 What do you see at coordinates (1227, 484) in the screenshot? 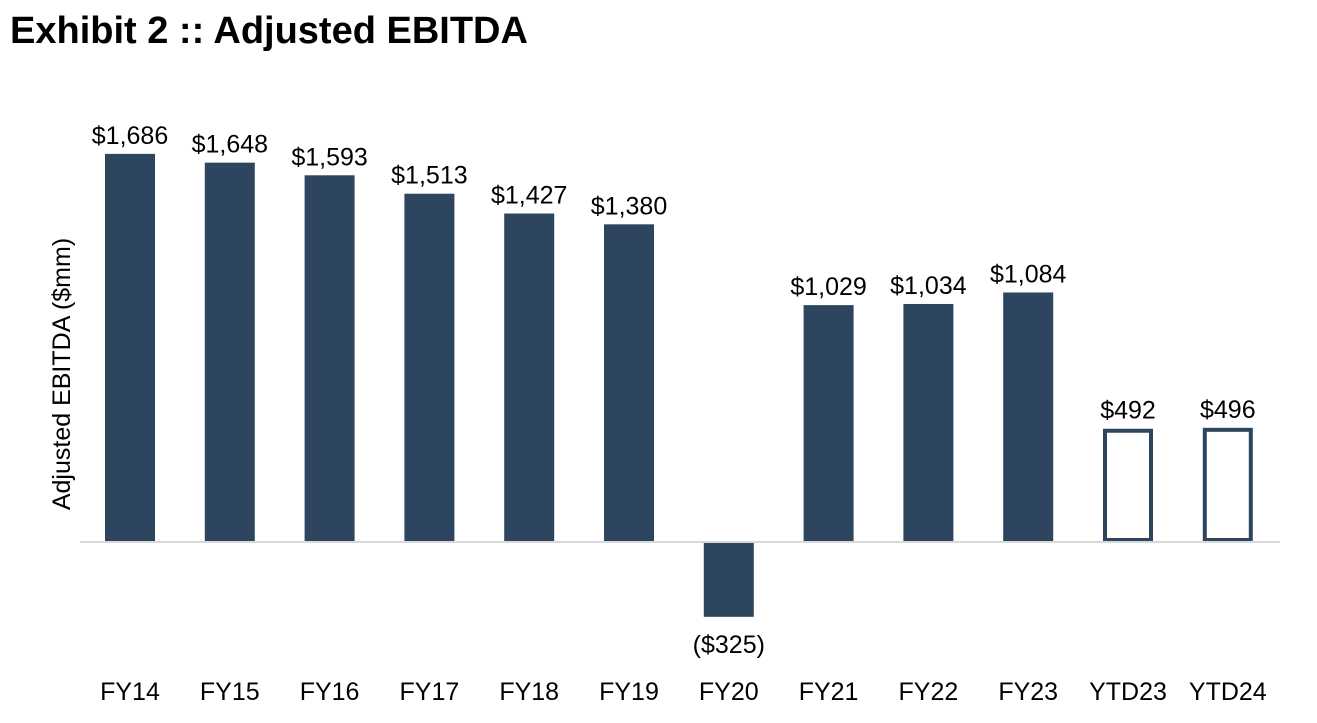
I see `bar-ytd24` at bounding box center [1227, 484].